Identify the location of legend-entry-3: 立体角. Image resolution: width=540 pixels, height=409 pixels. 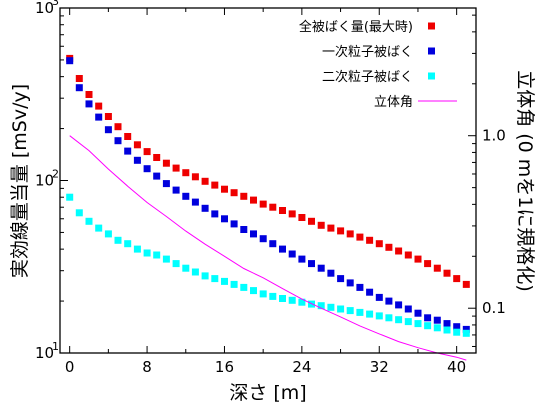
(415, 102).